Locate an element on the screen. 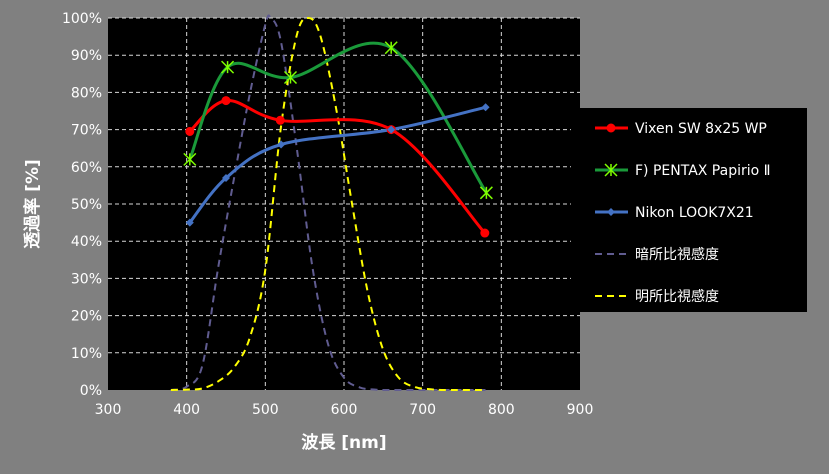 This screenshot has height=474, width=829. y-tick-label: 40% is located at coordinates (86, 242).